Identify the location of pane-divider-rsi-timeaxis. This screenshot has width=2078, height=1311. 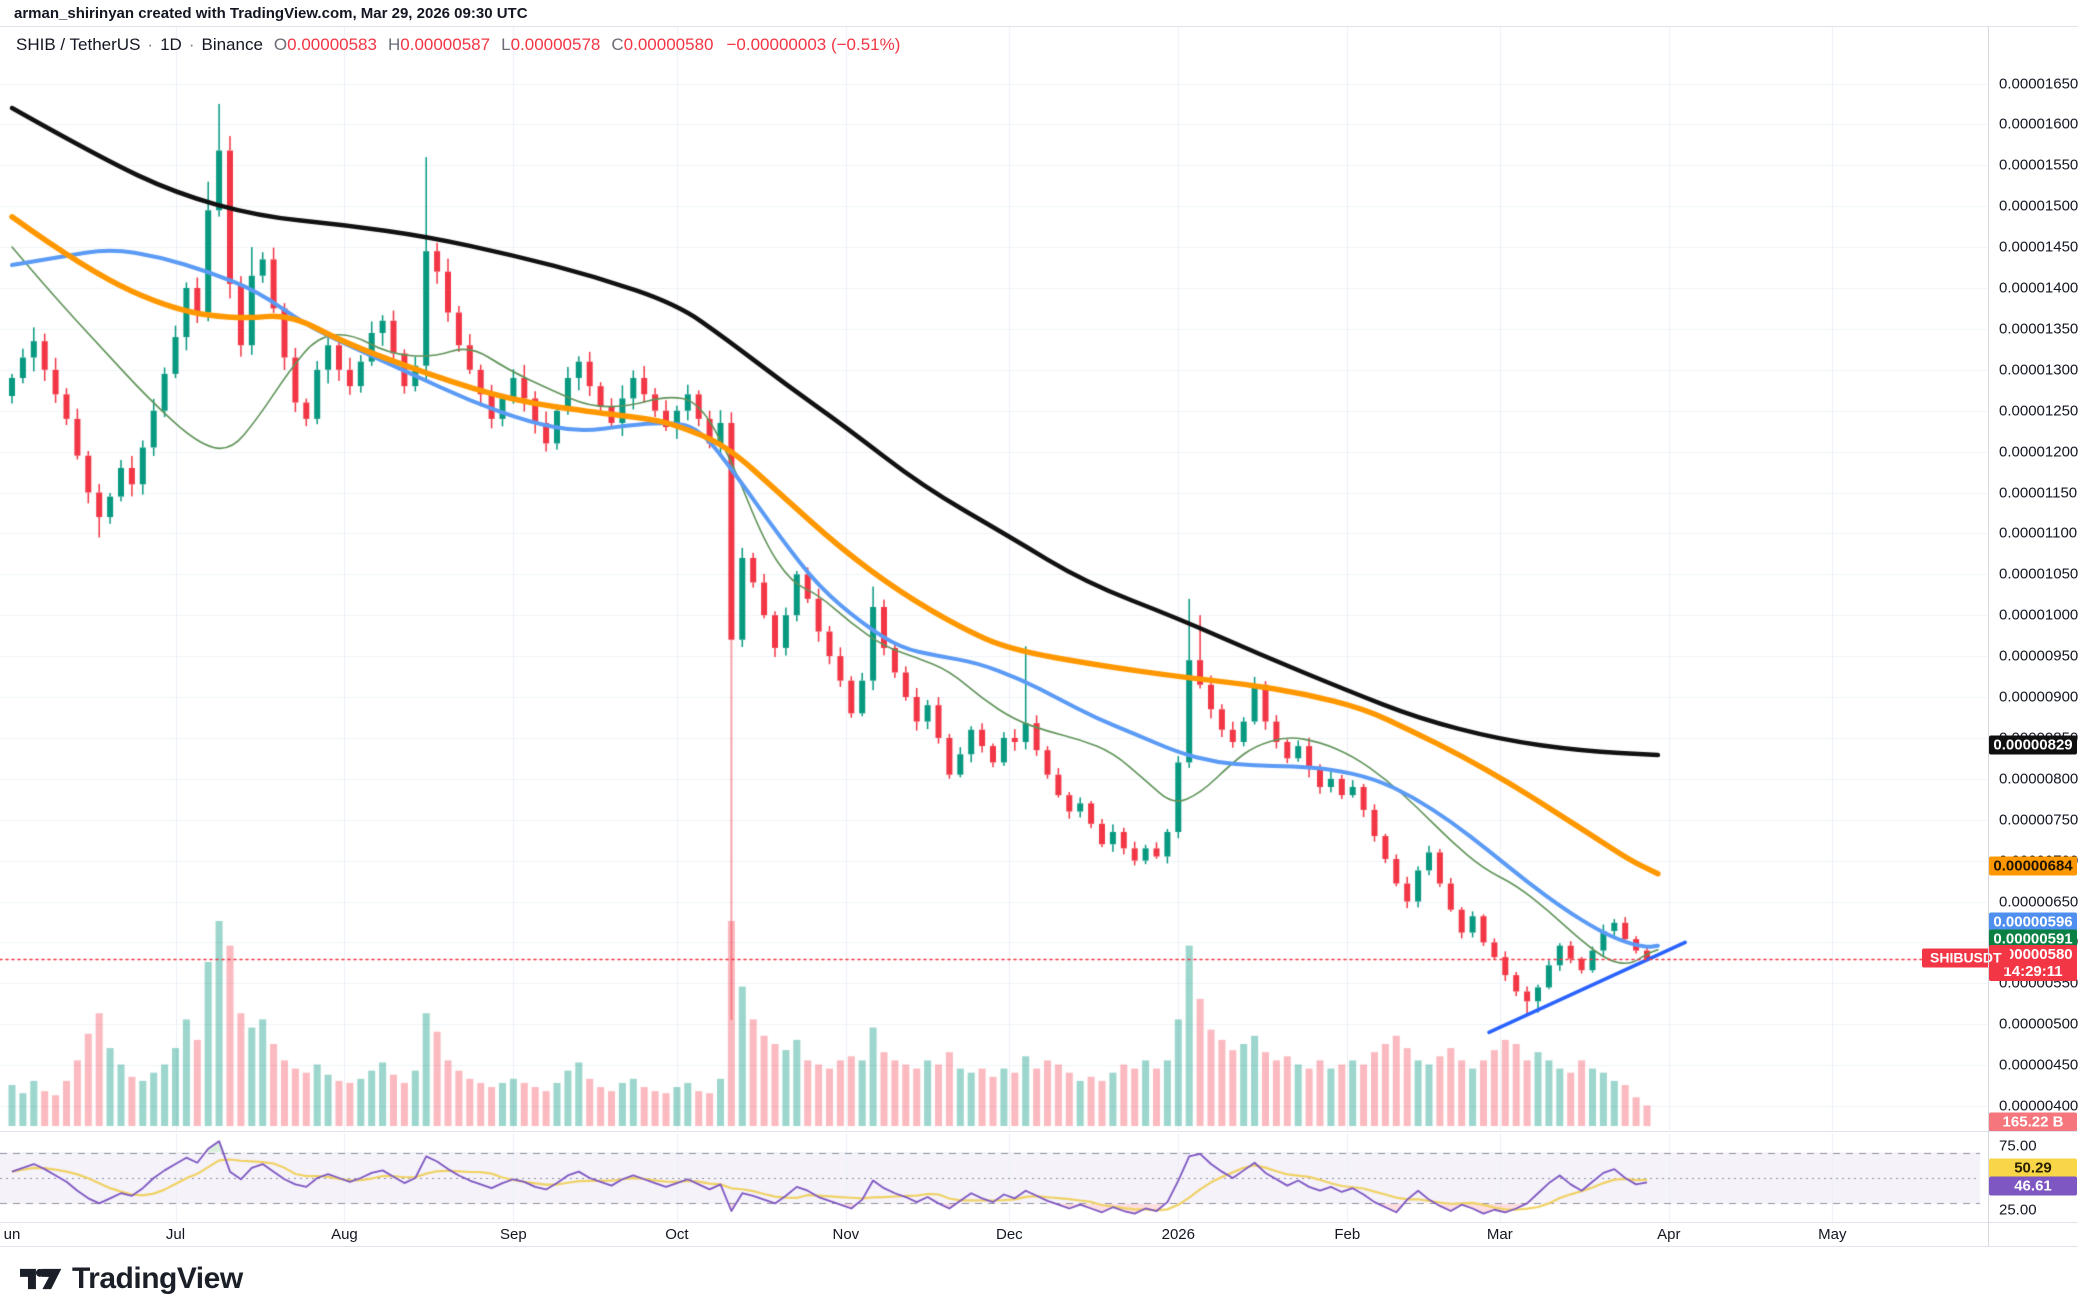
(1039, 1222).